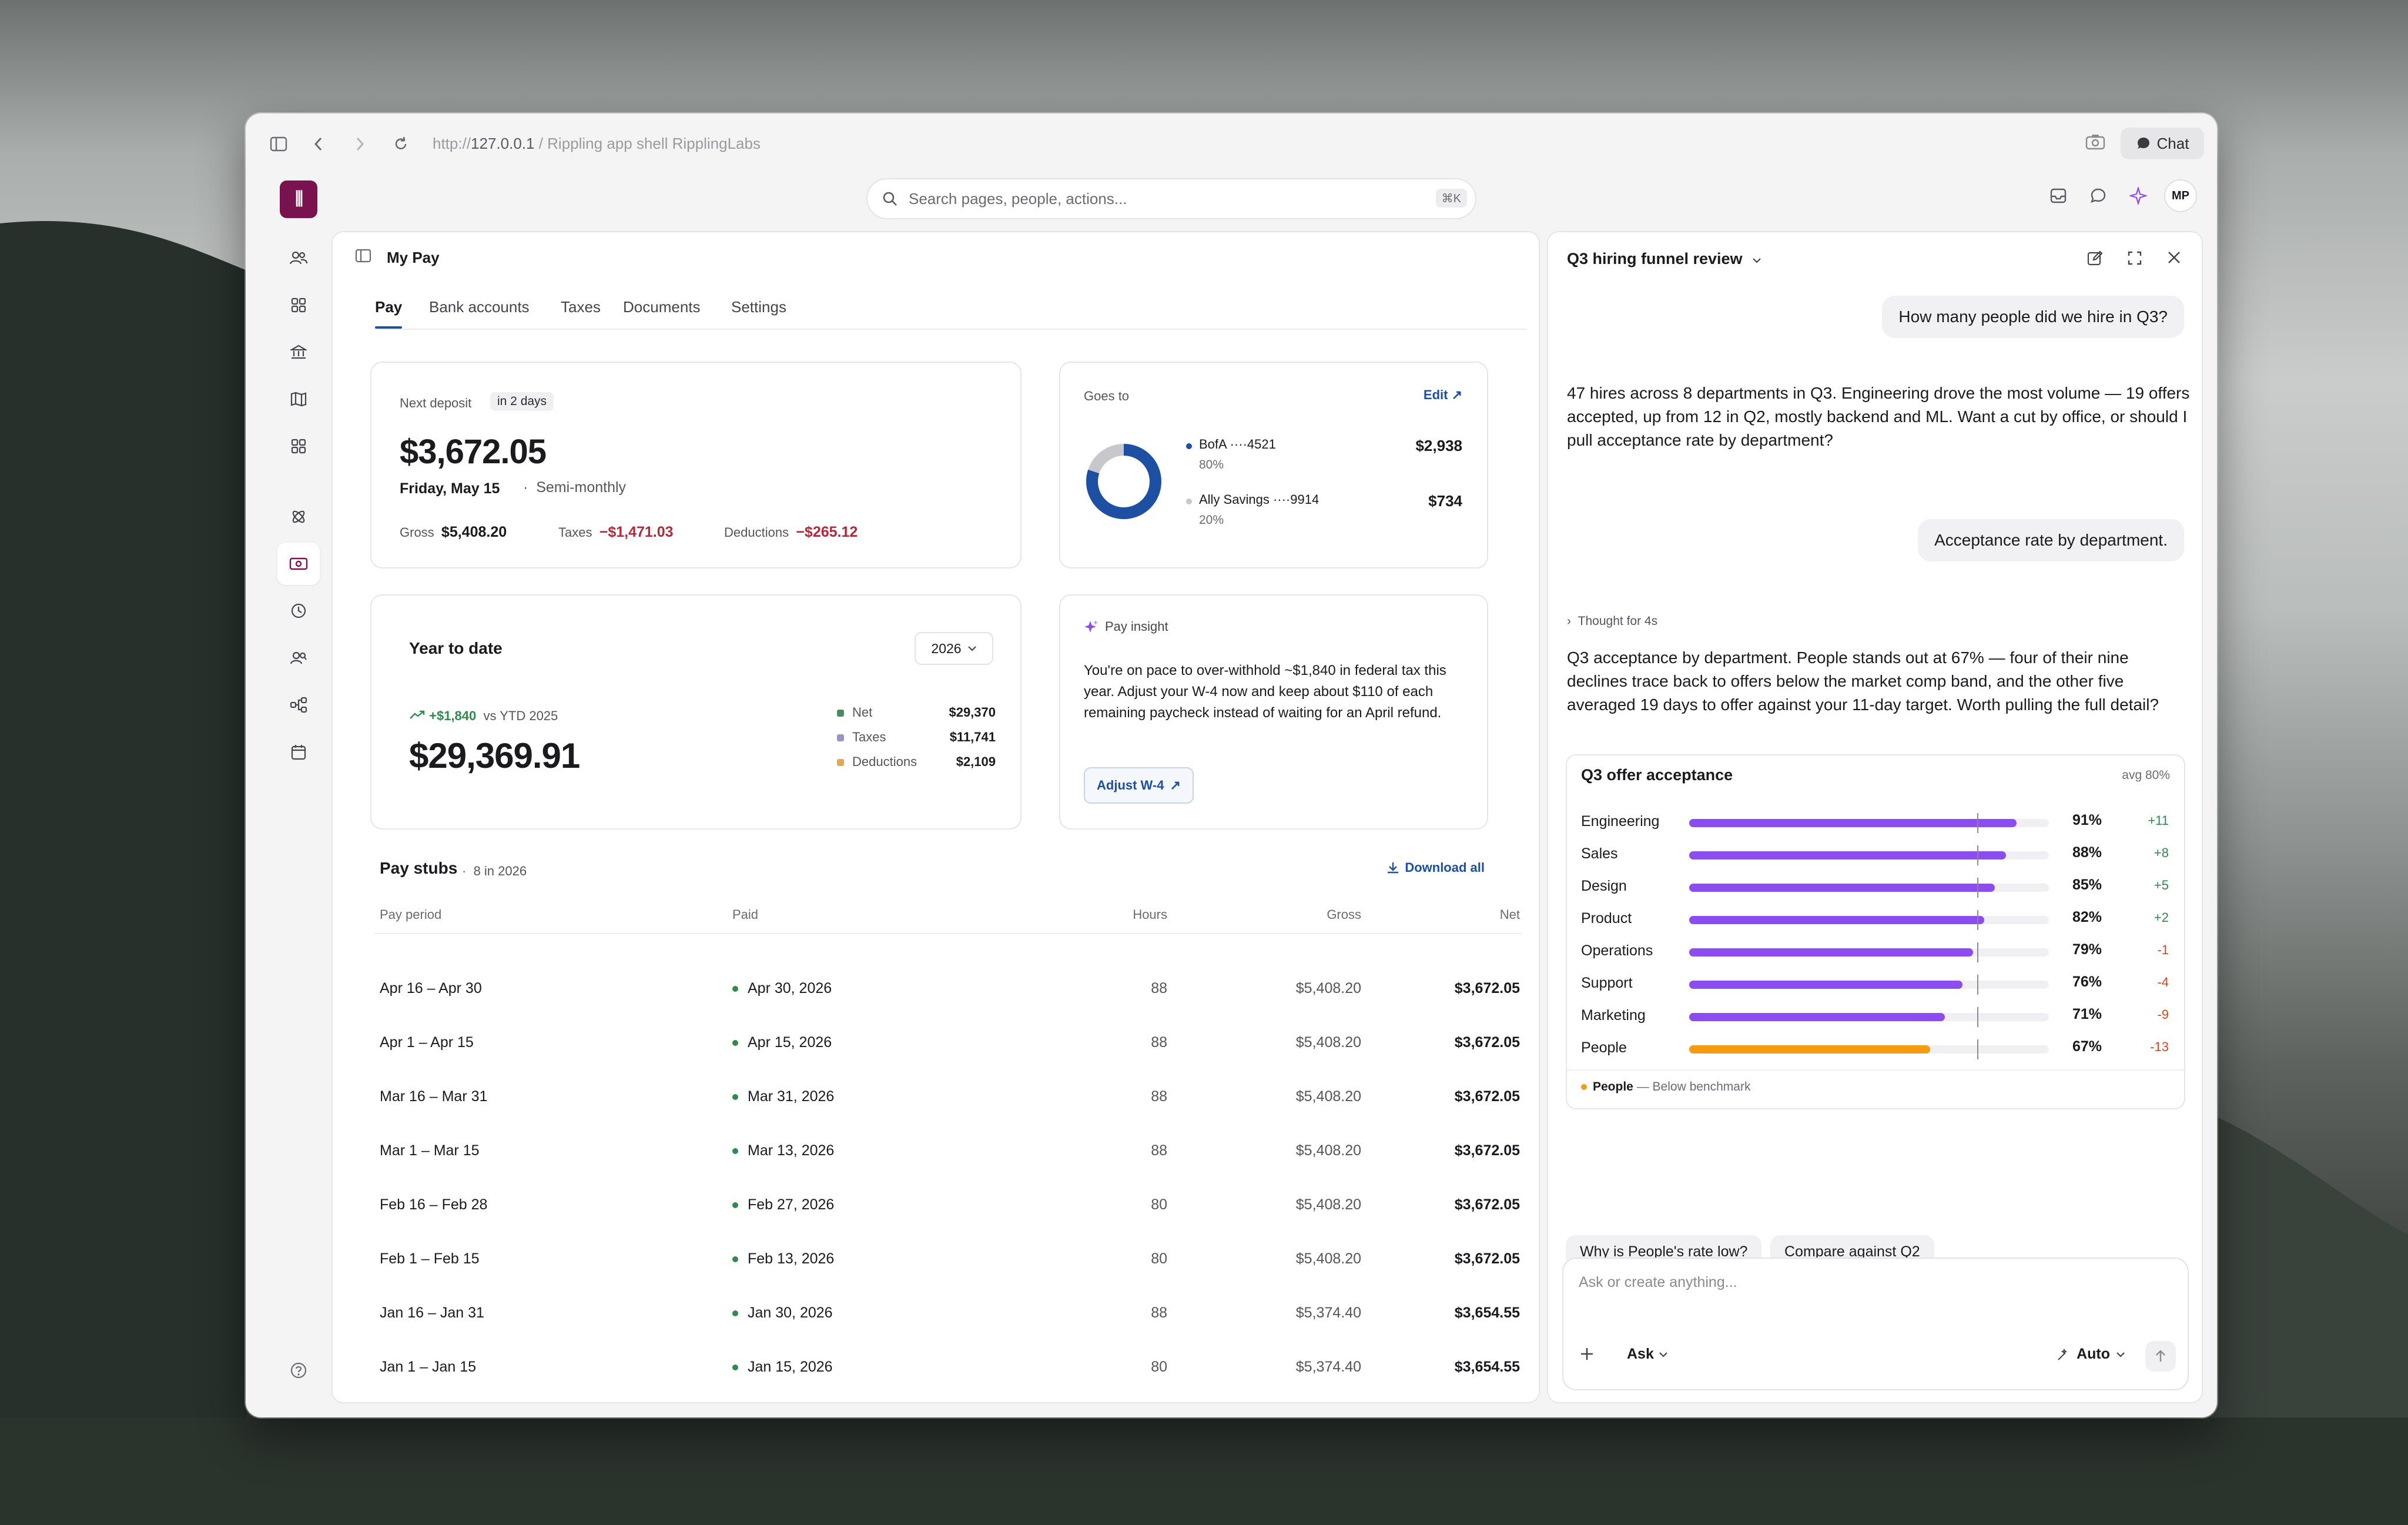 The width and height of the screenshot is (2408, 1525). I want to click on bar-row: People 67% -13, so click(1875, 1048).